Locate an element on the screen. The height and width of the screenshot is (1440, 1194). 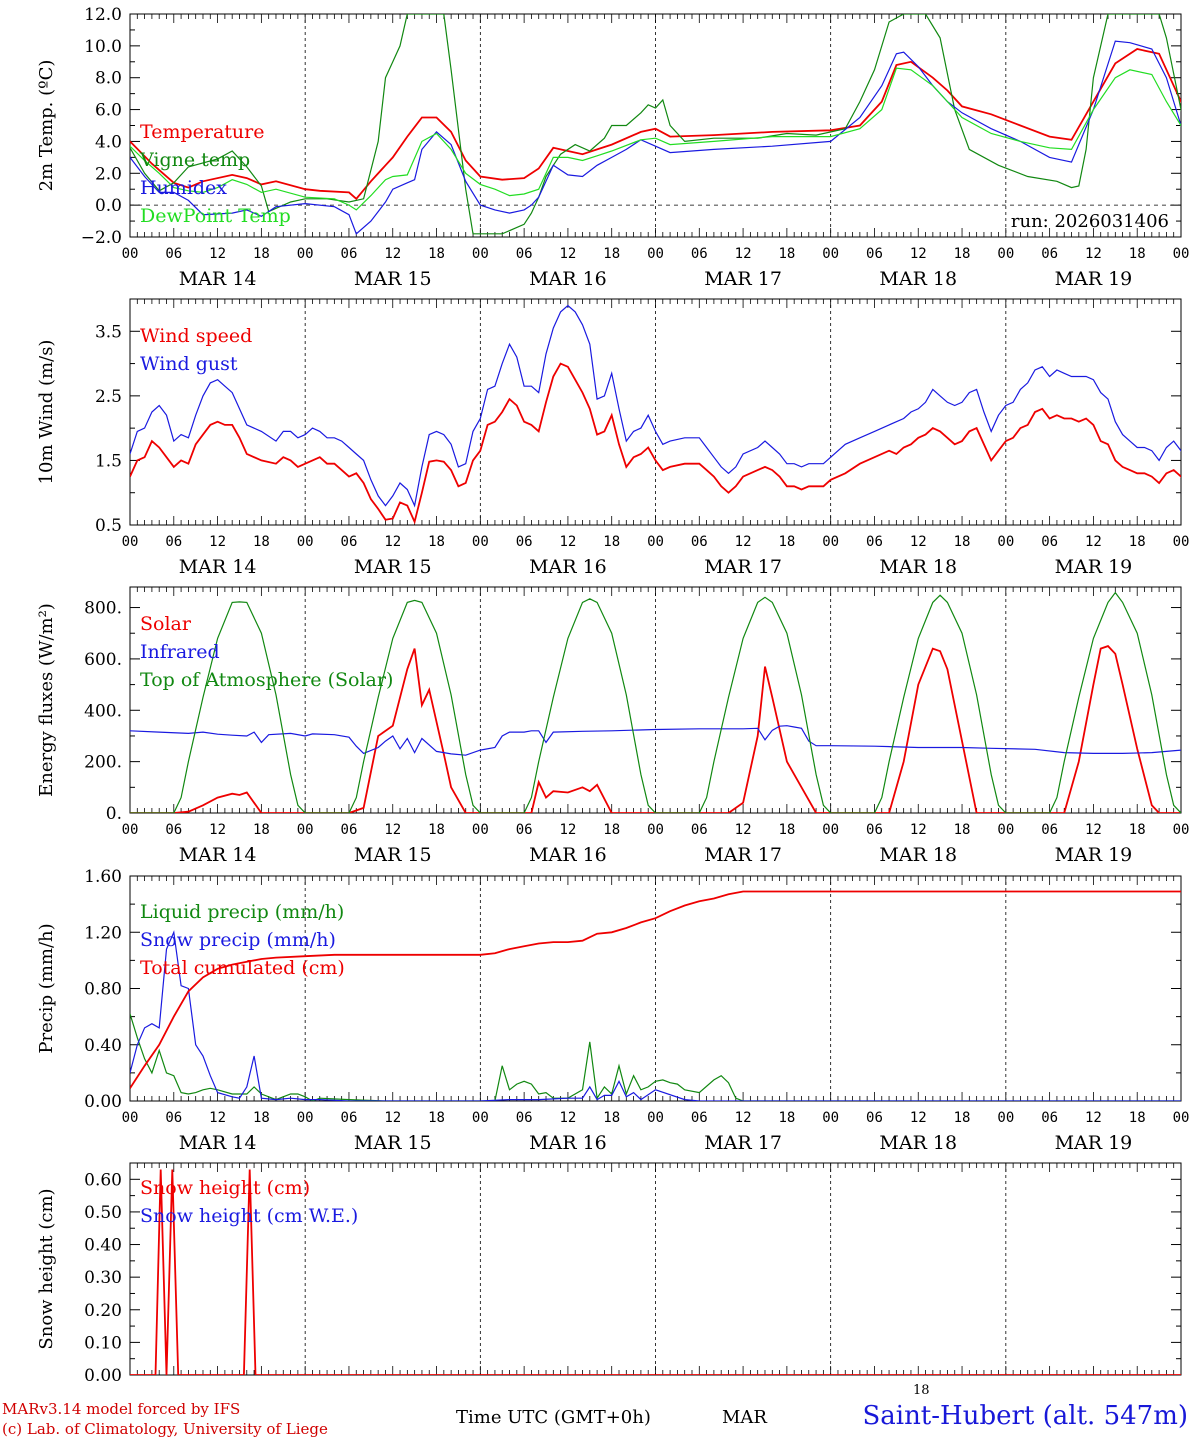
y-tick-label: 1.60 is located at coordinates (103, 877).